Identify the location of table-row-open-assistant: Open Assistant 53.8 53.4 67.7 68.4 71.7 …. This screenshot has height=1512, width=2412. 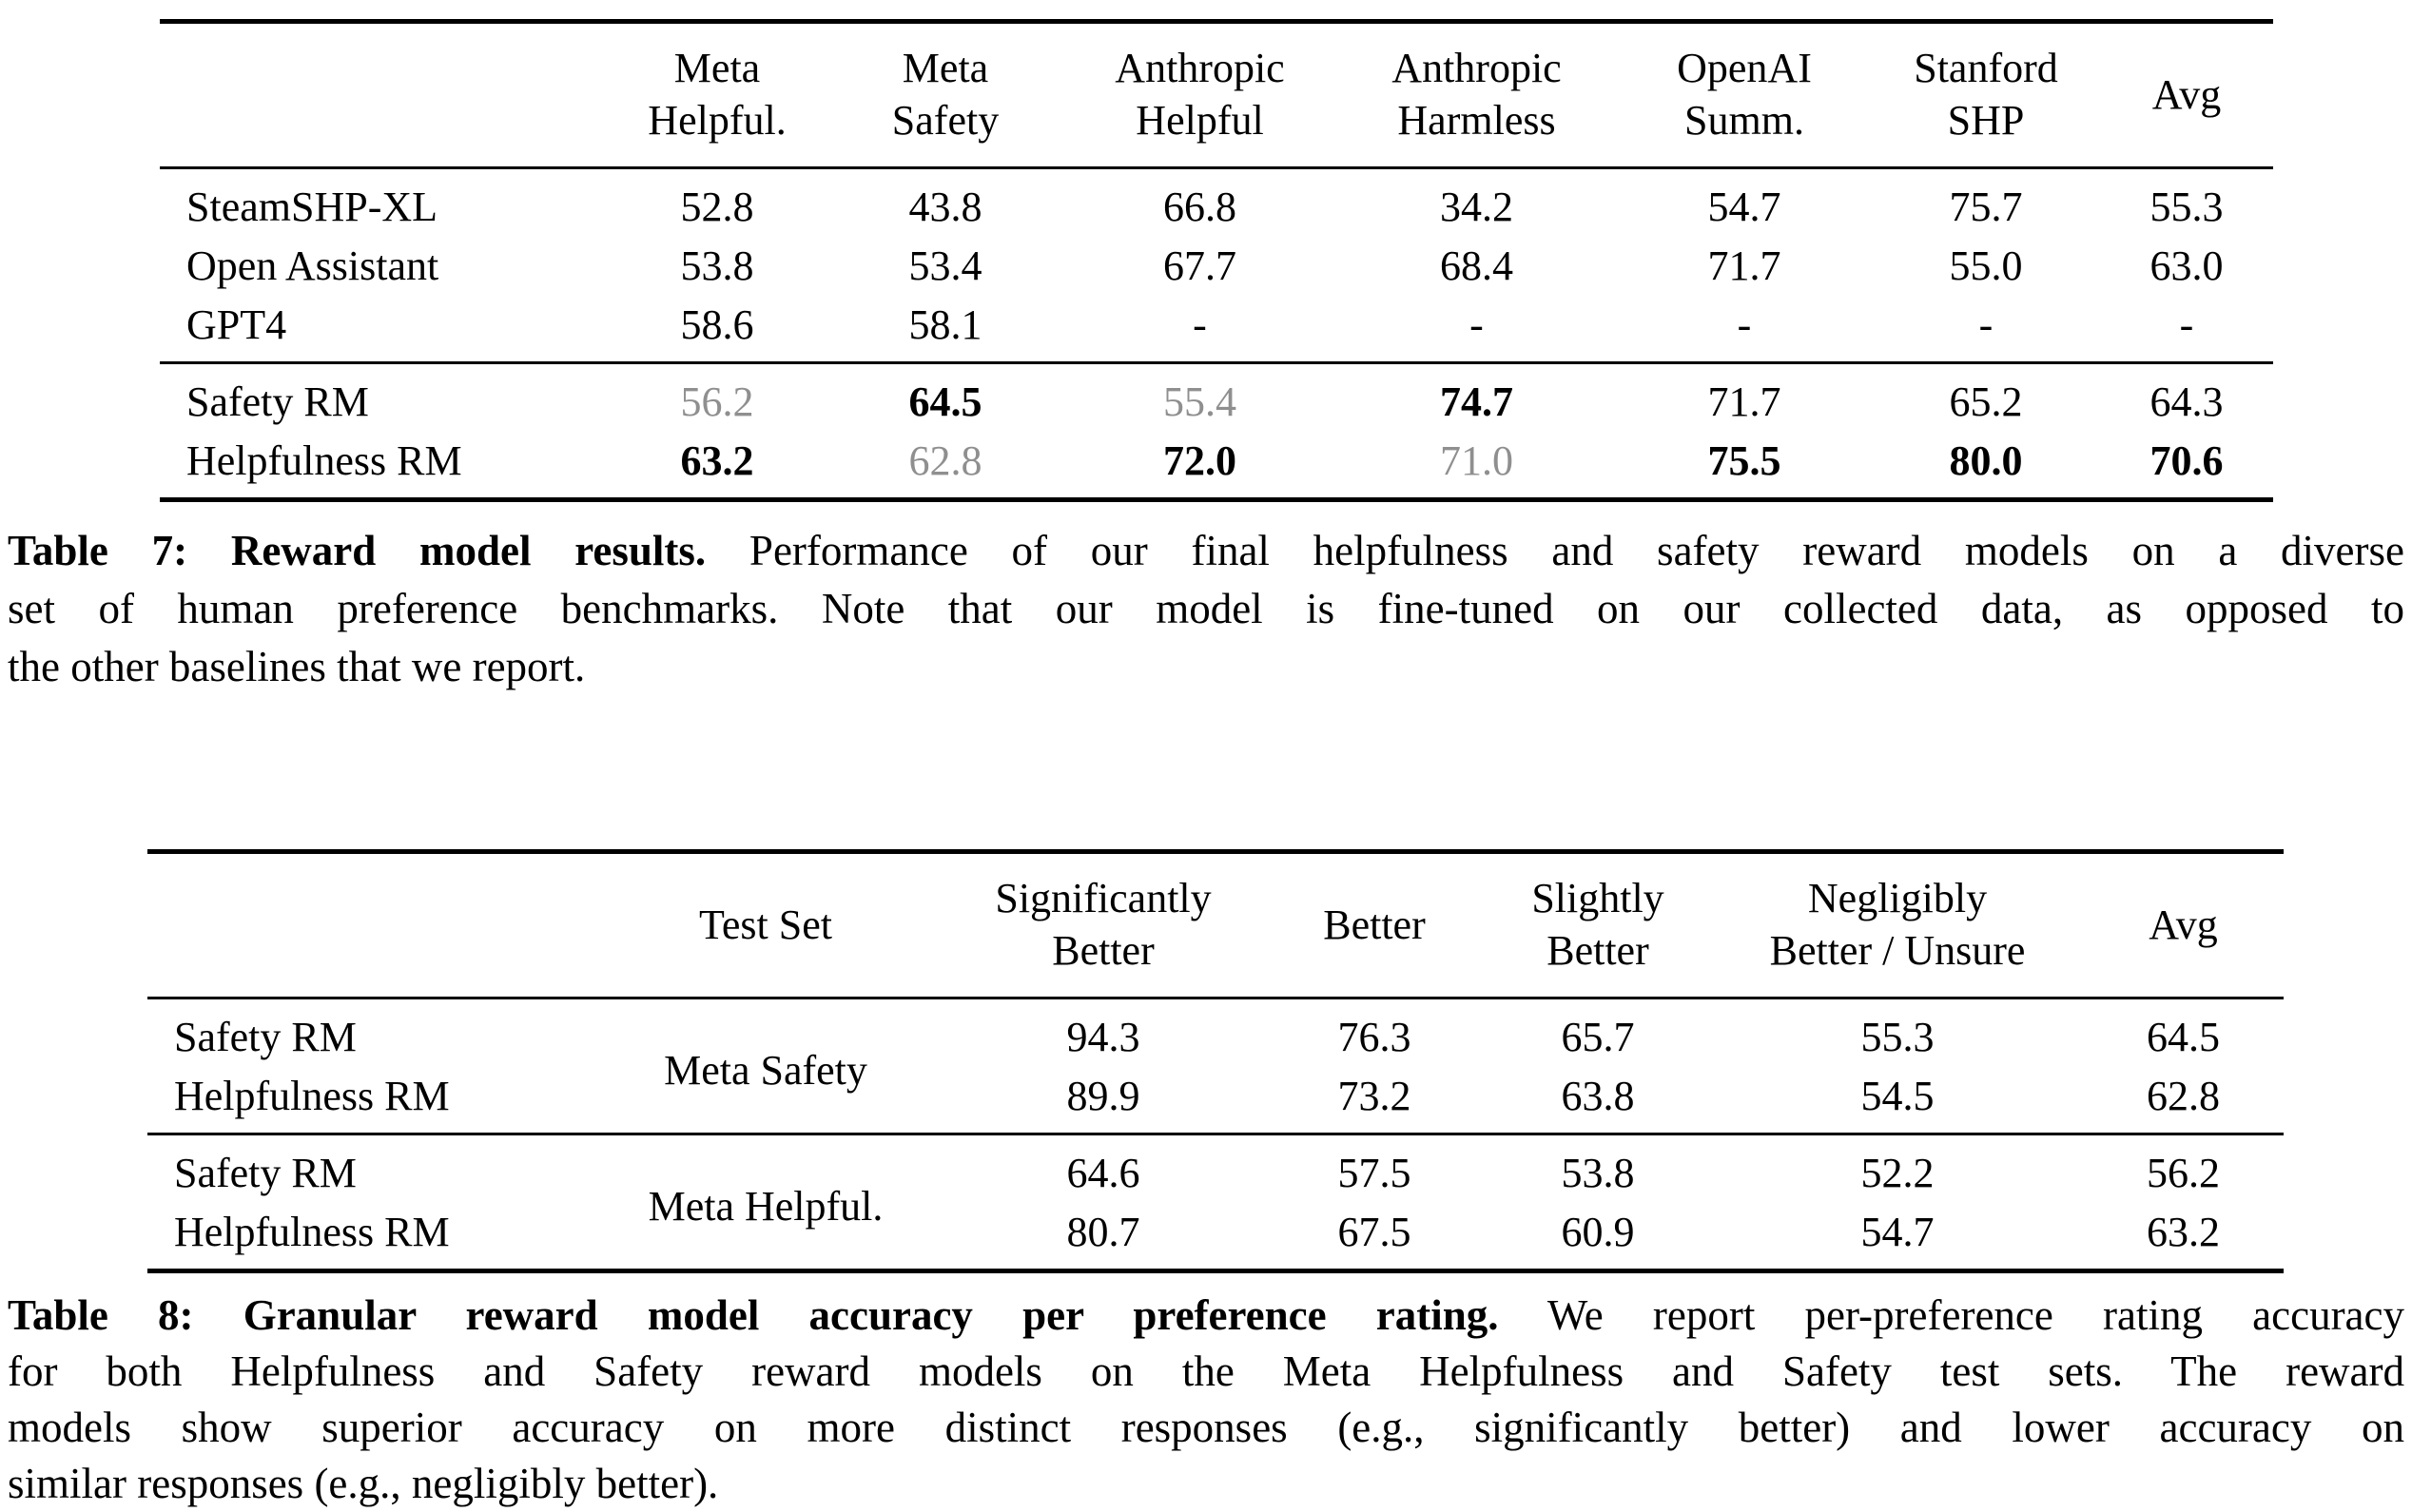
(1216, 265).